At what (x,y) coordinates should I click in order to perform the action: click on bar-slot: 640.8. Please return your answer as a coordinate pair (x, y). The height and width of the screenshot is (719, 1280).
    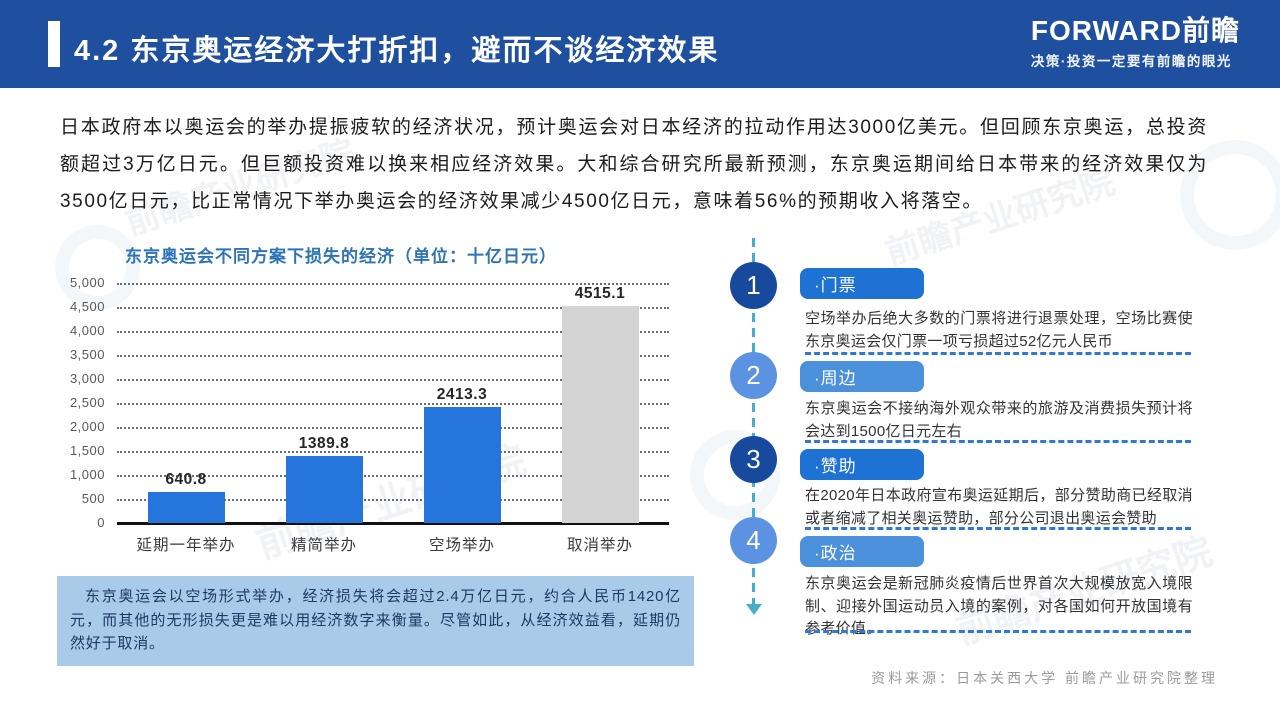
    Looking at the image, I should click on (186, 403).